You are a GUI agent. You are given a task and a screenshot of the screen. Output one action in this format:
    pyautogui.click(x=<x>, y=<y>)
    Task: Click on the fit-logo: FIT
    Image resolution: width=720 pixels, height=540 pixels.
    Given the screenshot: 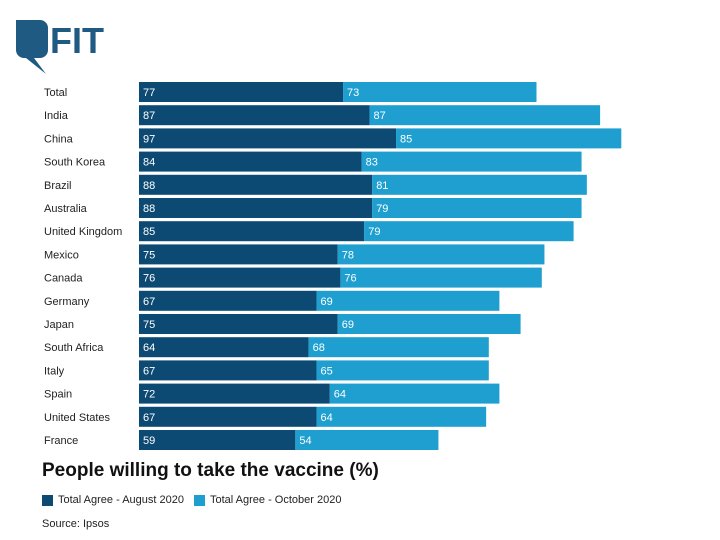 What is the action you would take?
    pyautogui.click(x=60, y=47)
    